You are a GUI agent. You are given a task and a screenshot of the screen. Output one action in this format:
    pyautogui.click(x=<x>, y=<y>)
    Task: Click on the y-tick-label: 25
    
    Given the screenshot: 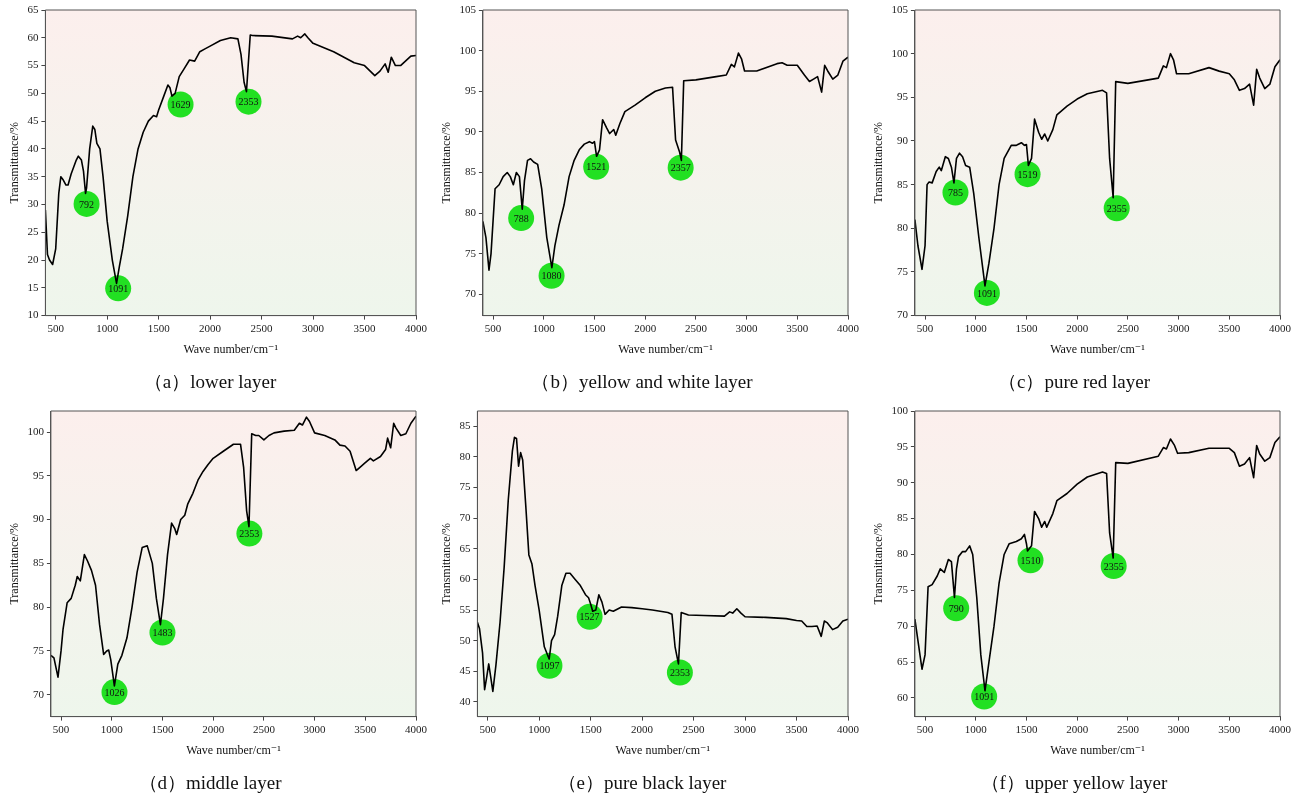 What is the action you would take?
    pyautogui.click(x=33, y=231)
    